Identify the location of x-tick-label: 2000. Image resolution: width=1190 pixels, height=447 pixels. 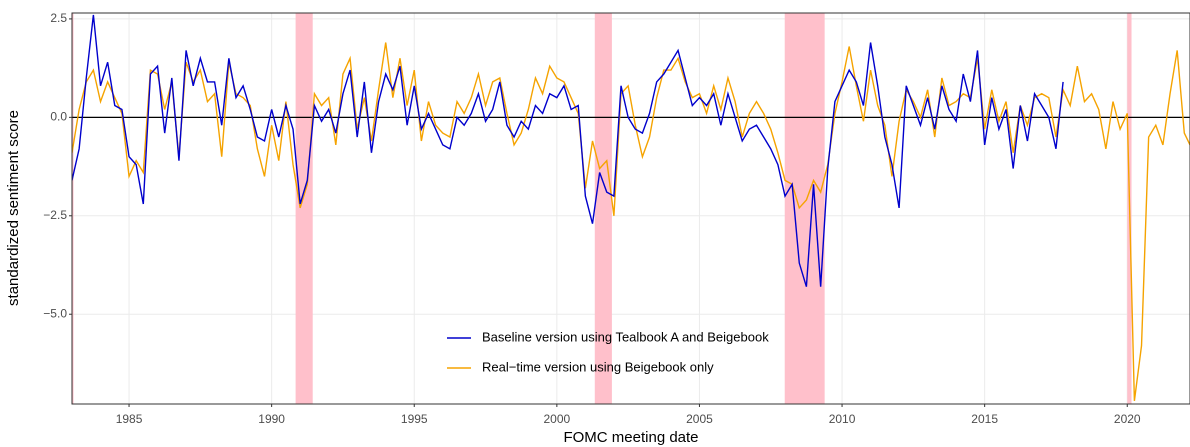
(556, 419).